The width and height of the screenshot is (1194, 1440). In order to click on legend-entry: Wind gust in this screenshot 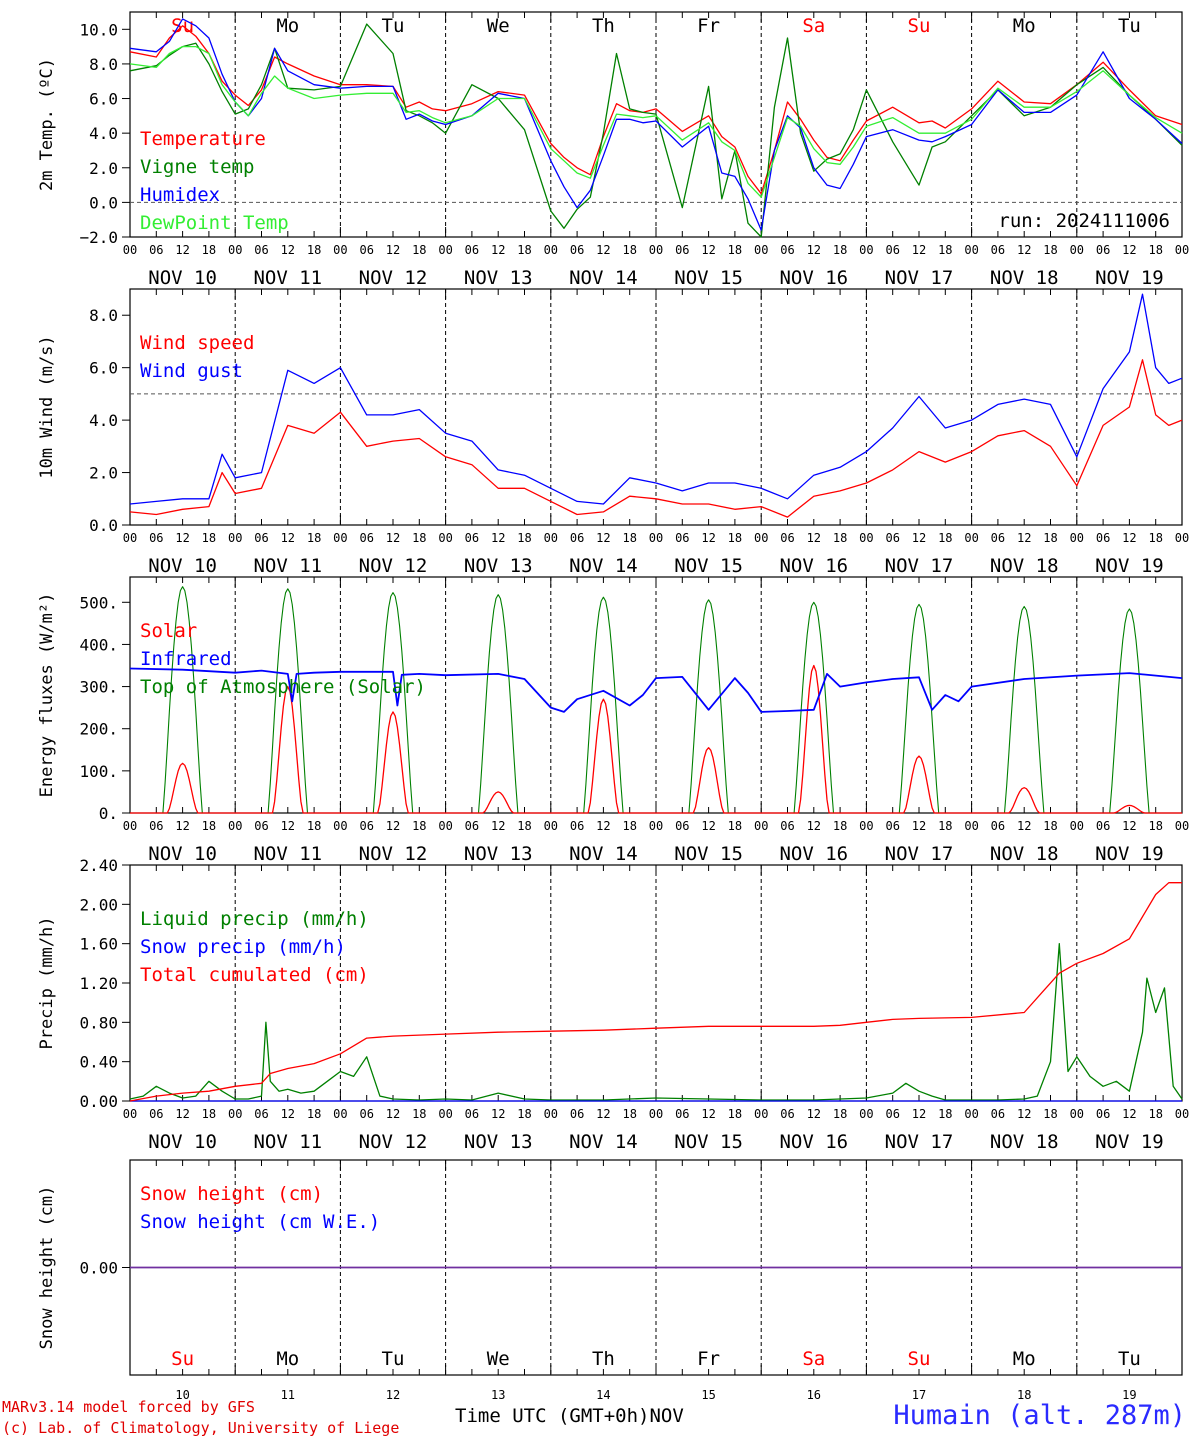, I will do `click(191, 371)`.